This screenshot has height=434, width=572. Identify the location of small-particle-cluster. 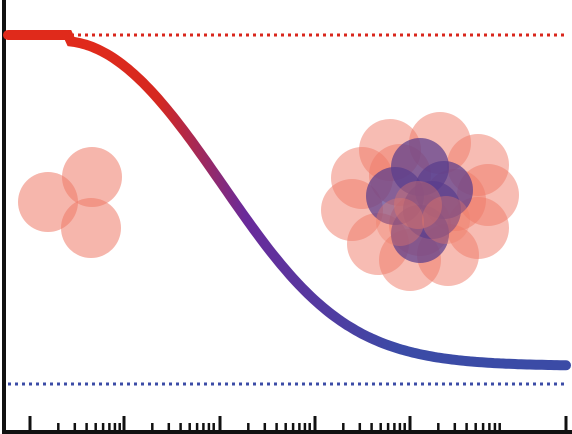
(70, 202).